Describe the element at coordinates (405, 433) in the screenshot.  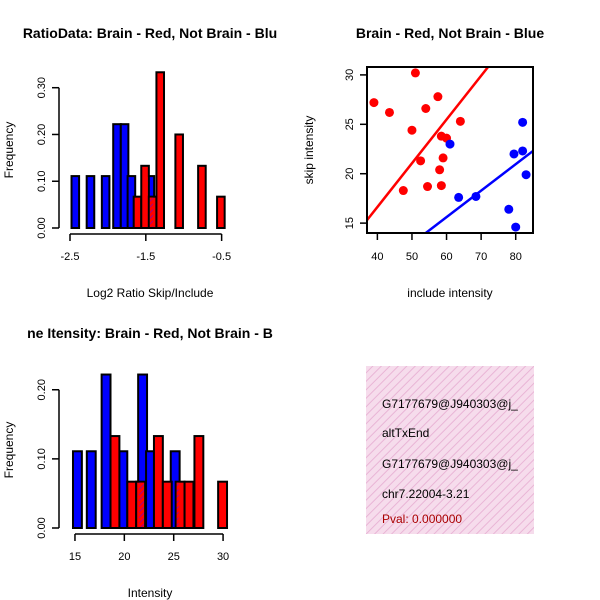
I see `info-line-2: altTxEnd` at that location.